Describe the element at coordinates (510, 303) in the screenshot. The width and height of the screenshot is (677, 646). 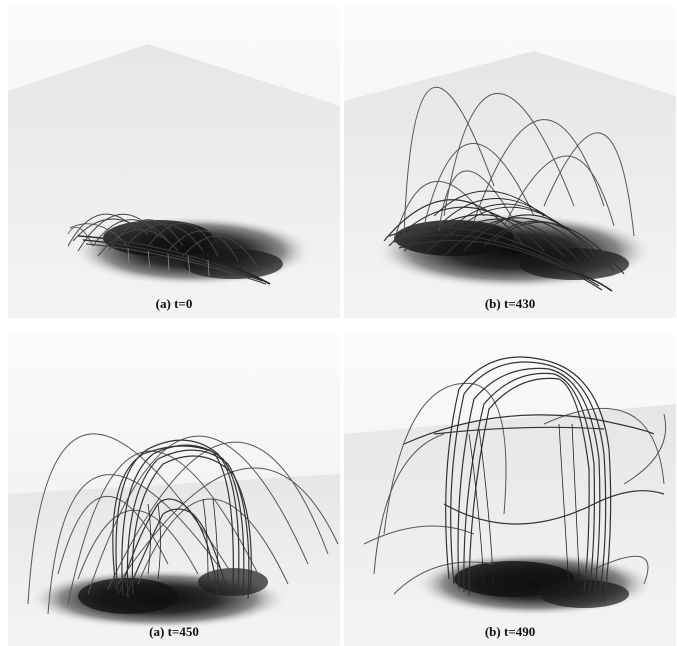
I see `panel-caption: (b) t=430` at that location.